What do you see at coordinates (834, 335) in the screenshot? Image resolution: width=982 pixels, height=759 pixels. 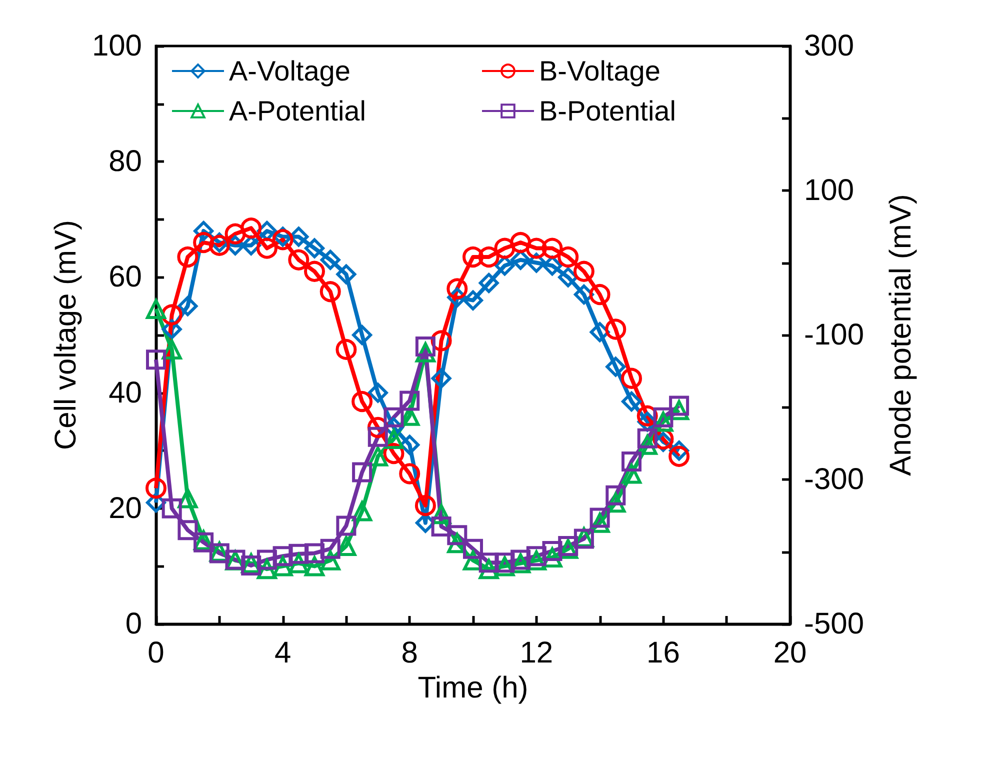 I see `y2-tick-label: -100` at bounding box center [834, 335].